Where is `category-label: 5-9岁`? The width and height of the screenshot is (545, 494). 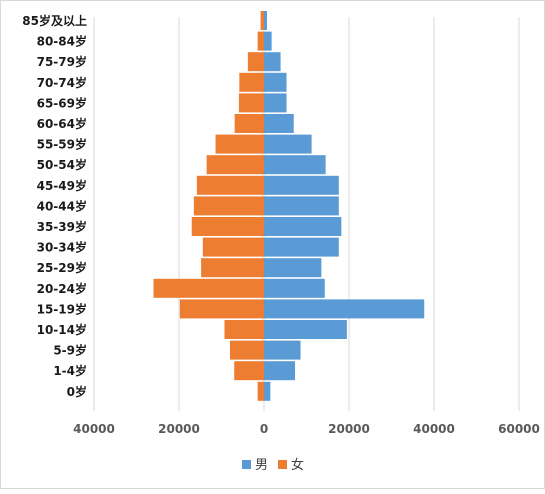 category-label: 5-9岁 is located at coordinates (70, 350).